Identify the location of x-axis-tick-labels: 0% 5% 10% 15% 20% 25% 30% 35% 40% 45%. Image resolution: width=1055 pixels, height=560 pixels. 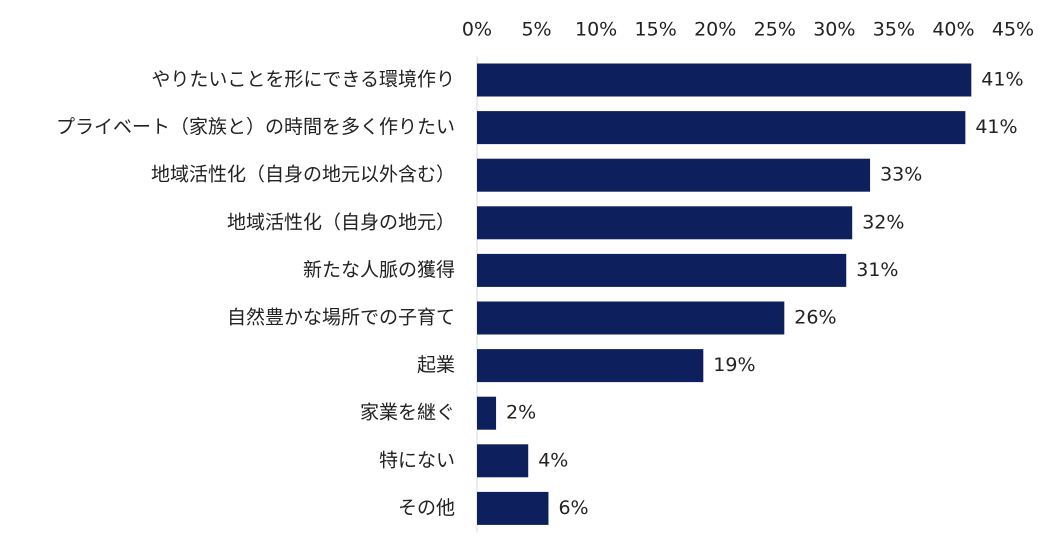
(748, 30).